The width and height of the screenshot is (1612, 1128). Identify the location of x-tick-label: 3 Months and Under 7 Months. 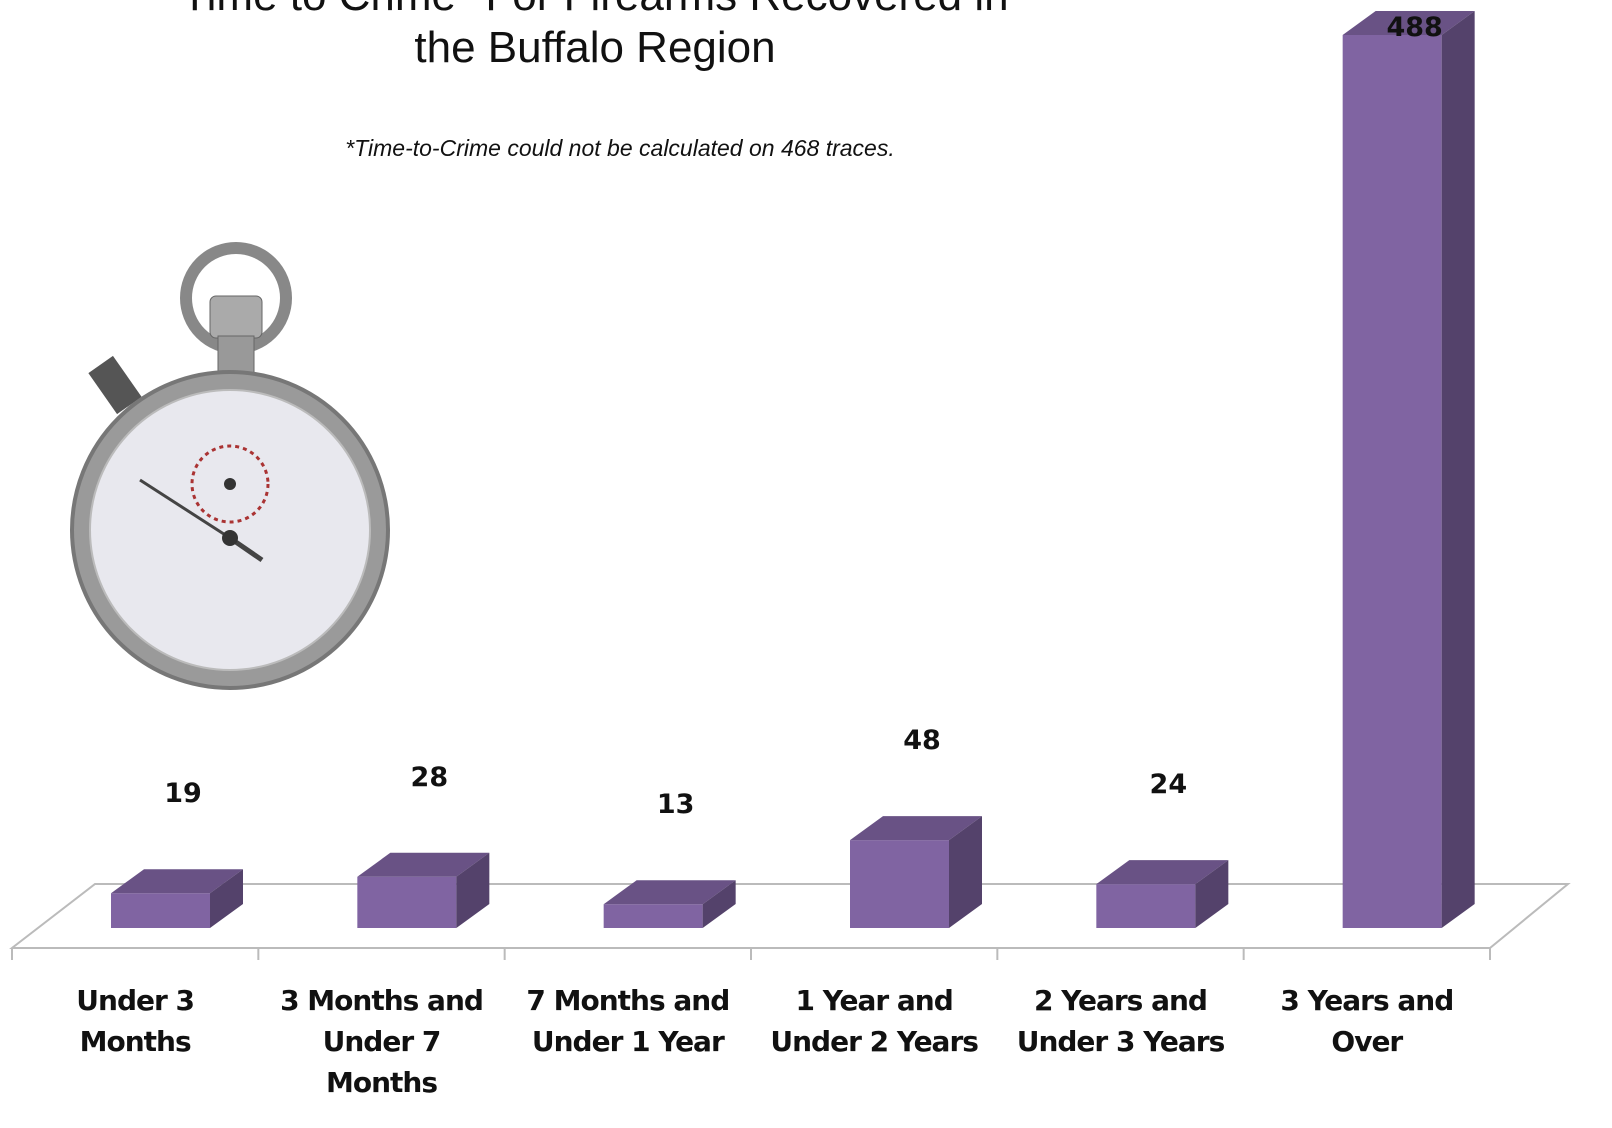
(382, 1041).